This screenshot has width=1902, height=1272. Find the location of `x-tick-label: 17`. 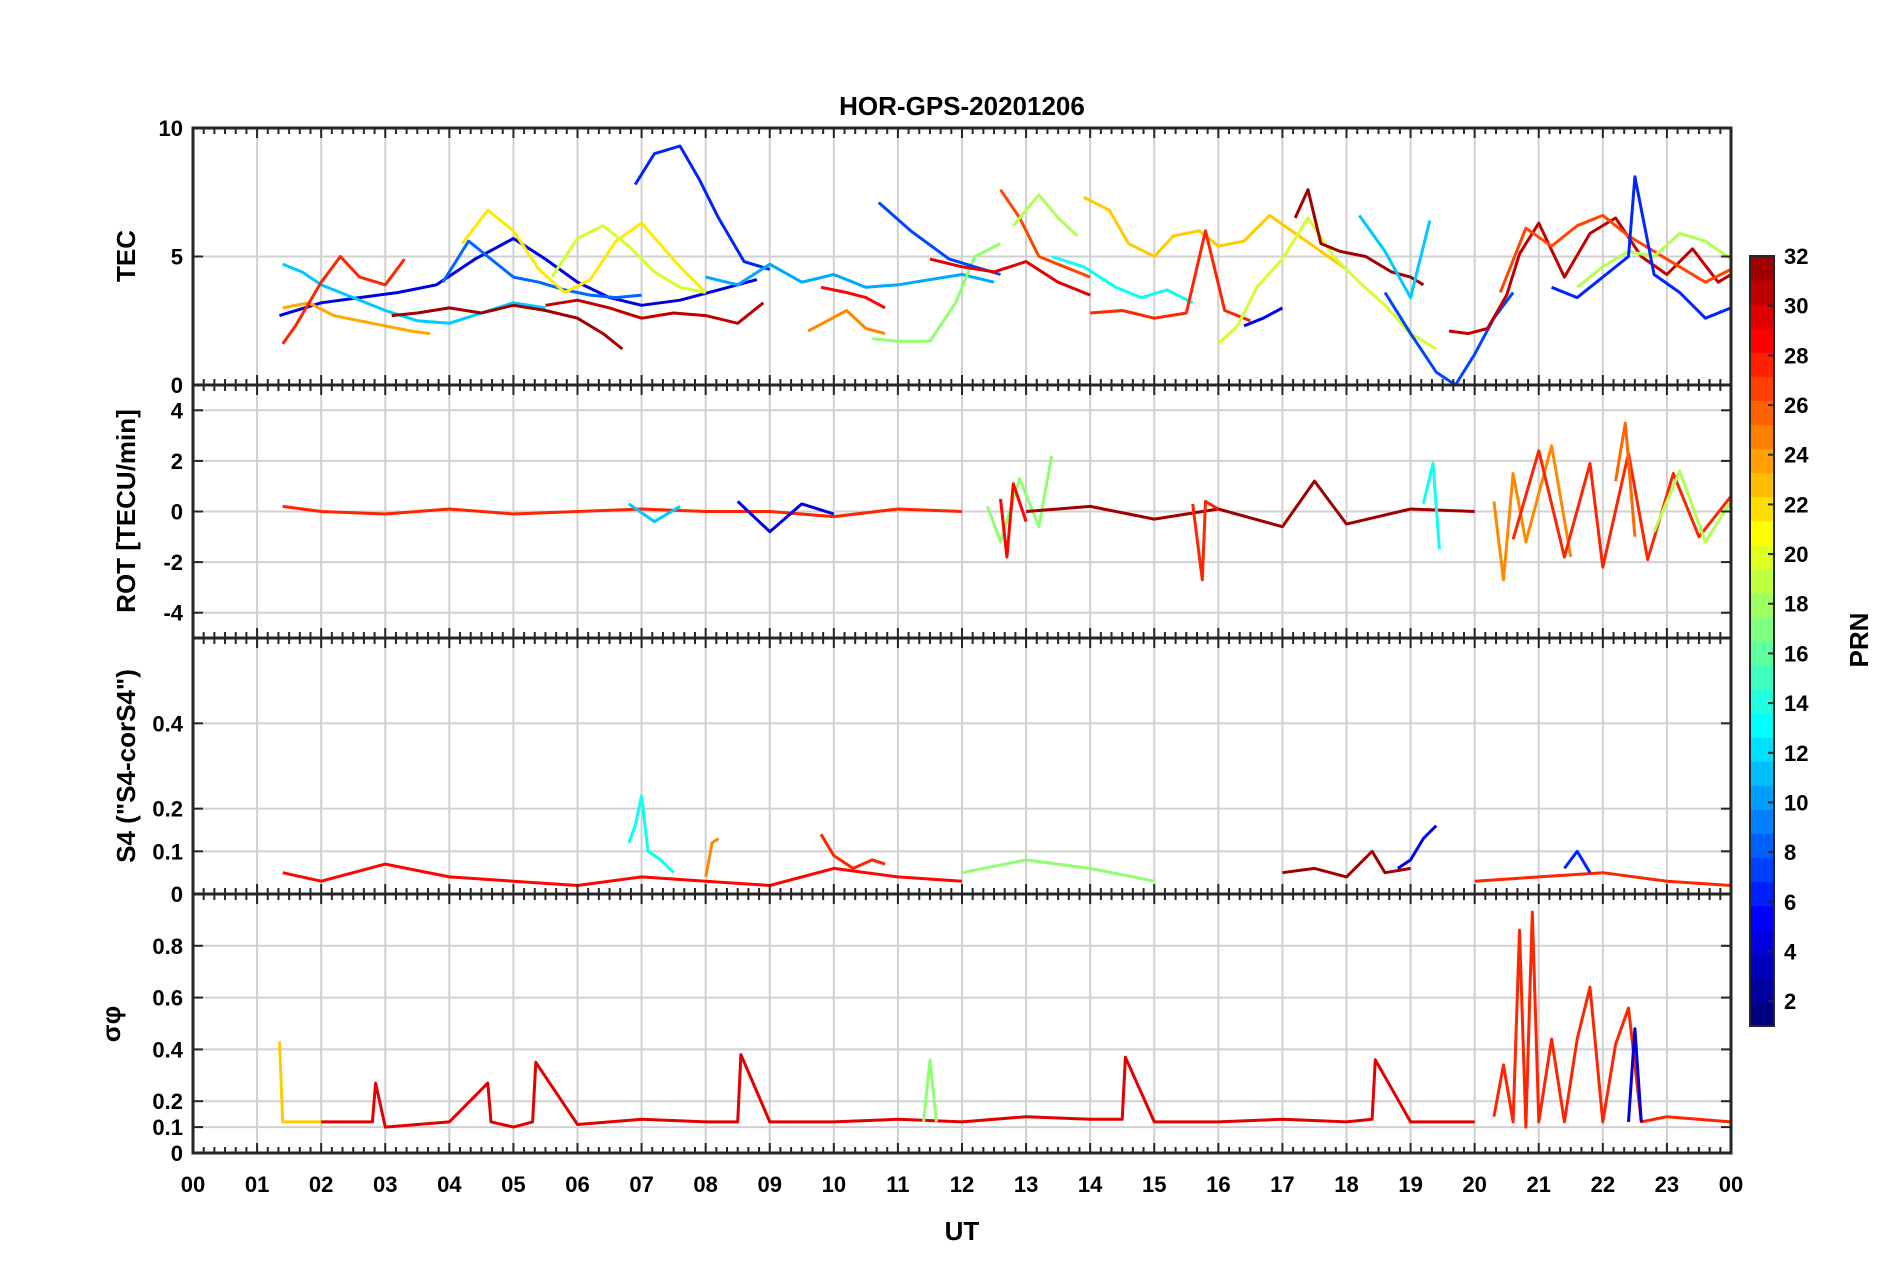

x-tick-label: 17 is located at coordinates (1282, 1184).